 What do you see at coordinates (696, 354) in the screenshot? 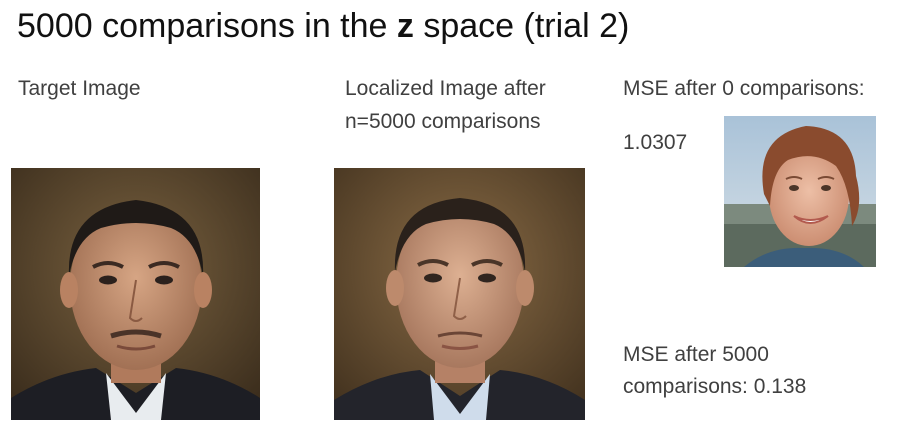
I see `mse-final-label-line1: MSE after 5000` at bounding box center [696, 354].